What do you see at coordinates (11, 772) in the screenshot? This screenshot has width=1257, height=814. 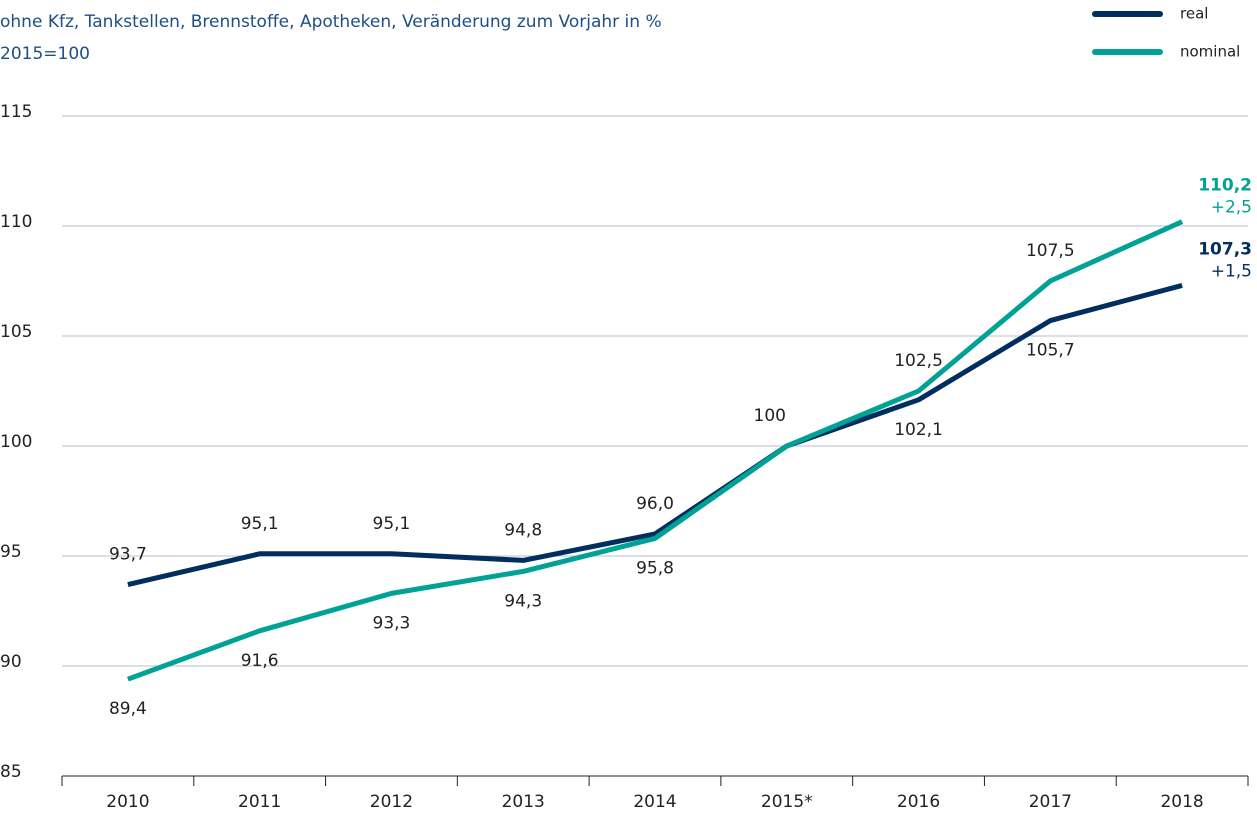 I see `y-tick-label: 85` at bounding box center [11, 772].